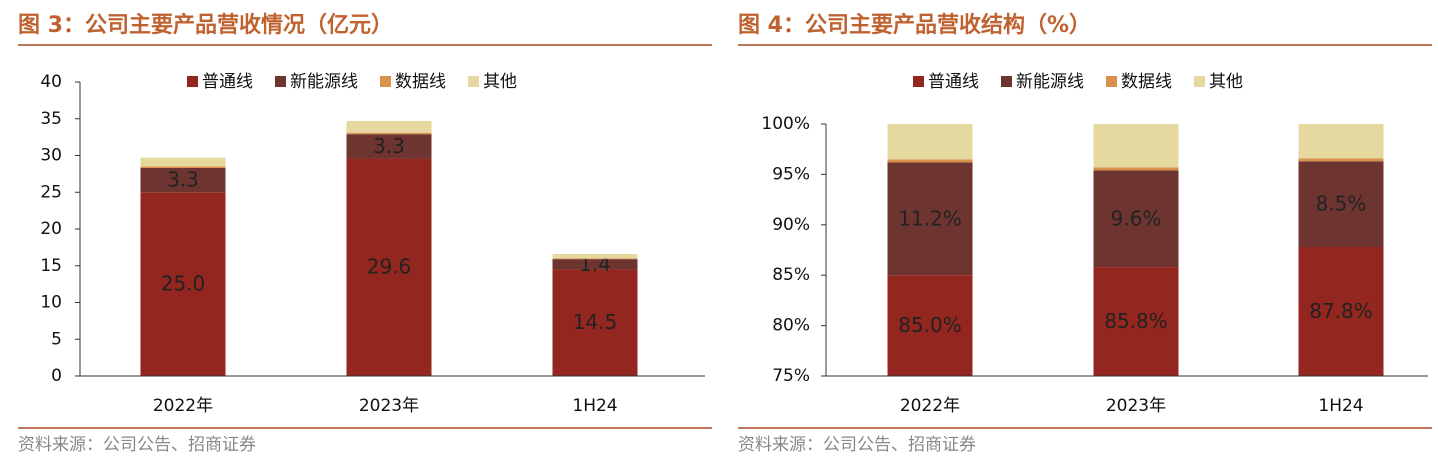  Describe the element at coordinates (791, 225) in the screenshot. I see `y-tick-label: 90%` at that location.